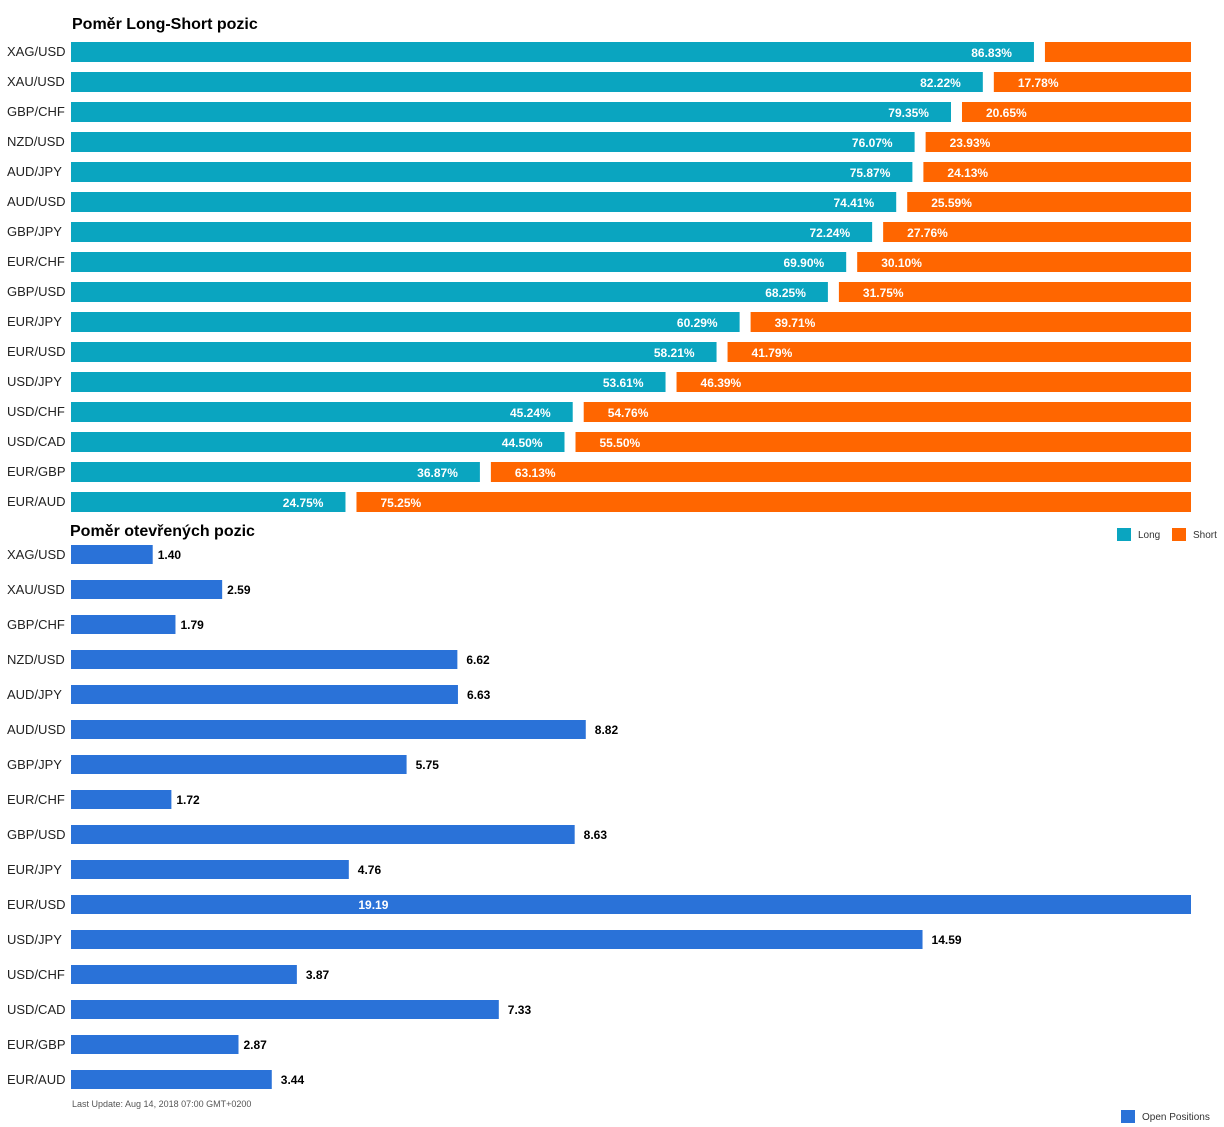 The image size is (1224, 1127). What do you see at coordinates (36, 904) in the screenshot?
I see `open-category-label-eur-usd: EUR/USD` at bounding box center [36, 904].